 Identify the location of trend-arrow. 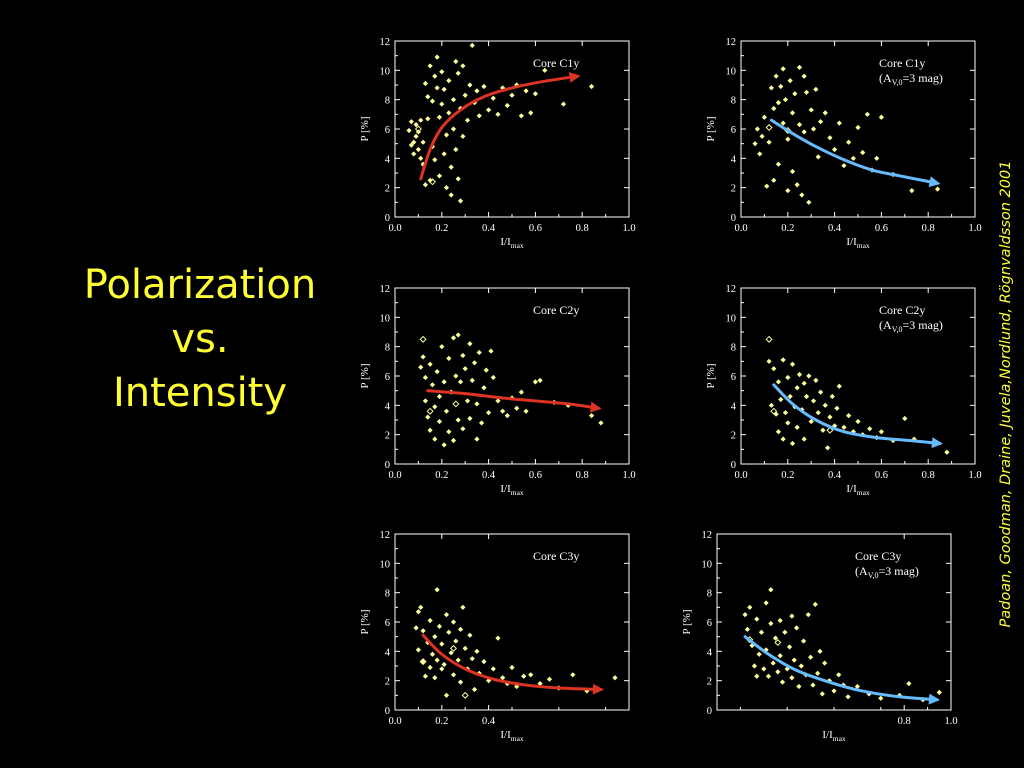
(841, 668).